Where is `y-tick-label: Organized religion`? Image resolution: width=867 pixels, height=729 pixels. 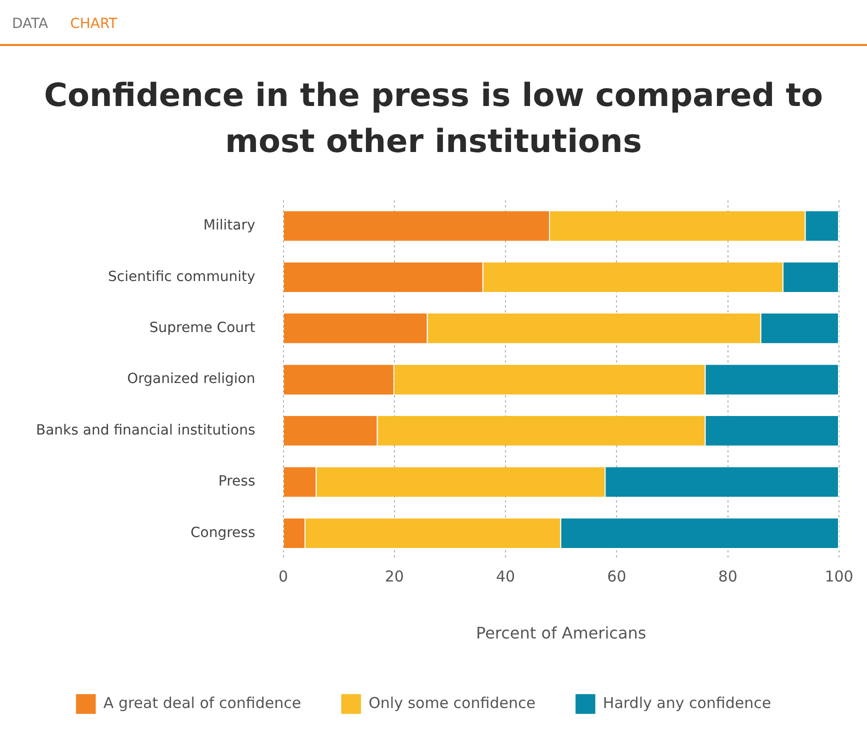
y-tick-label: Organized religion is located at coordinates (191, 379).